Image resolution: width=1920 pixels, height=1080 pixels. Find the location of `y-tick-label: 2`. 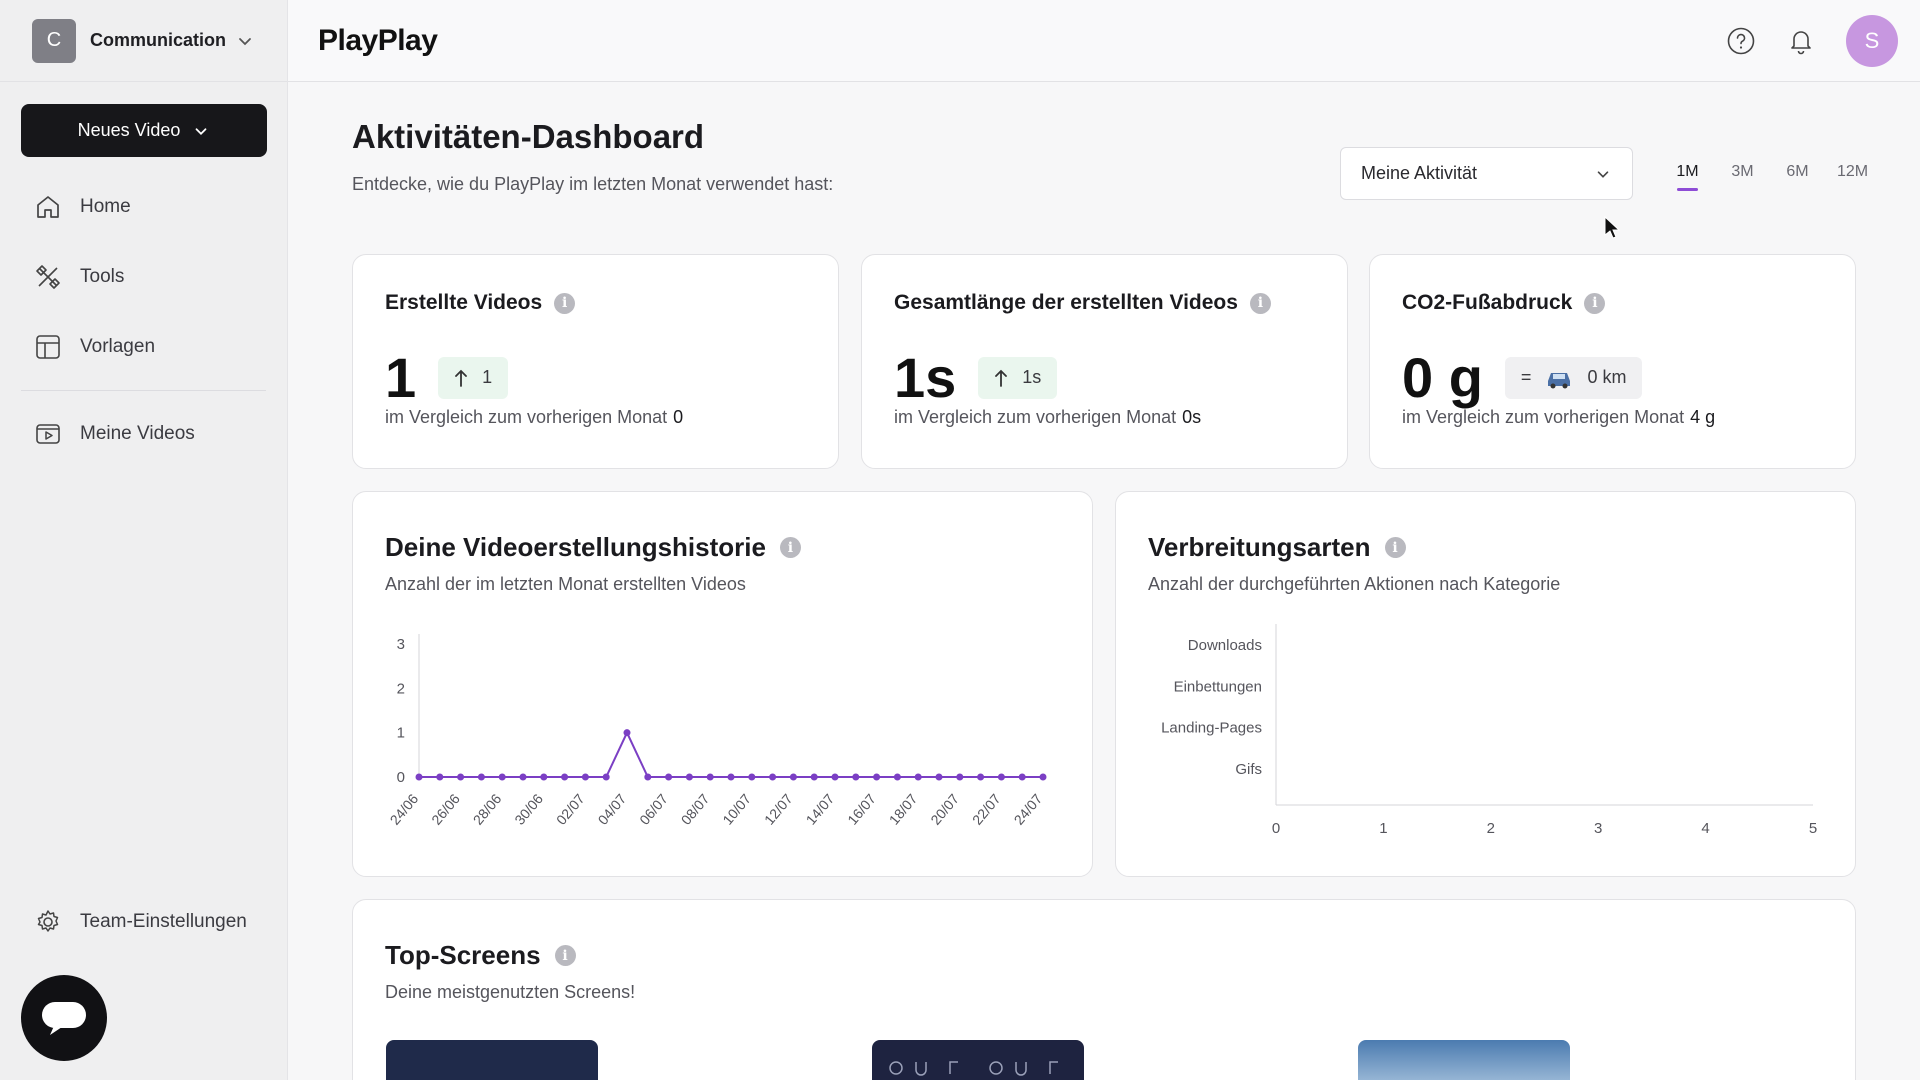

y-tick-label: 2 is located at coordinates (401, 688).